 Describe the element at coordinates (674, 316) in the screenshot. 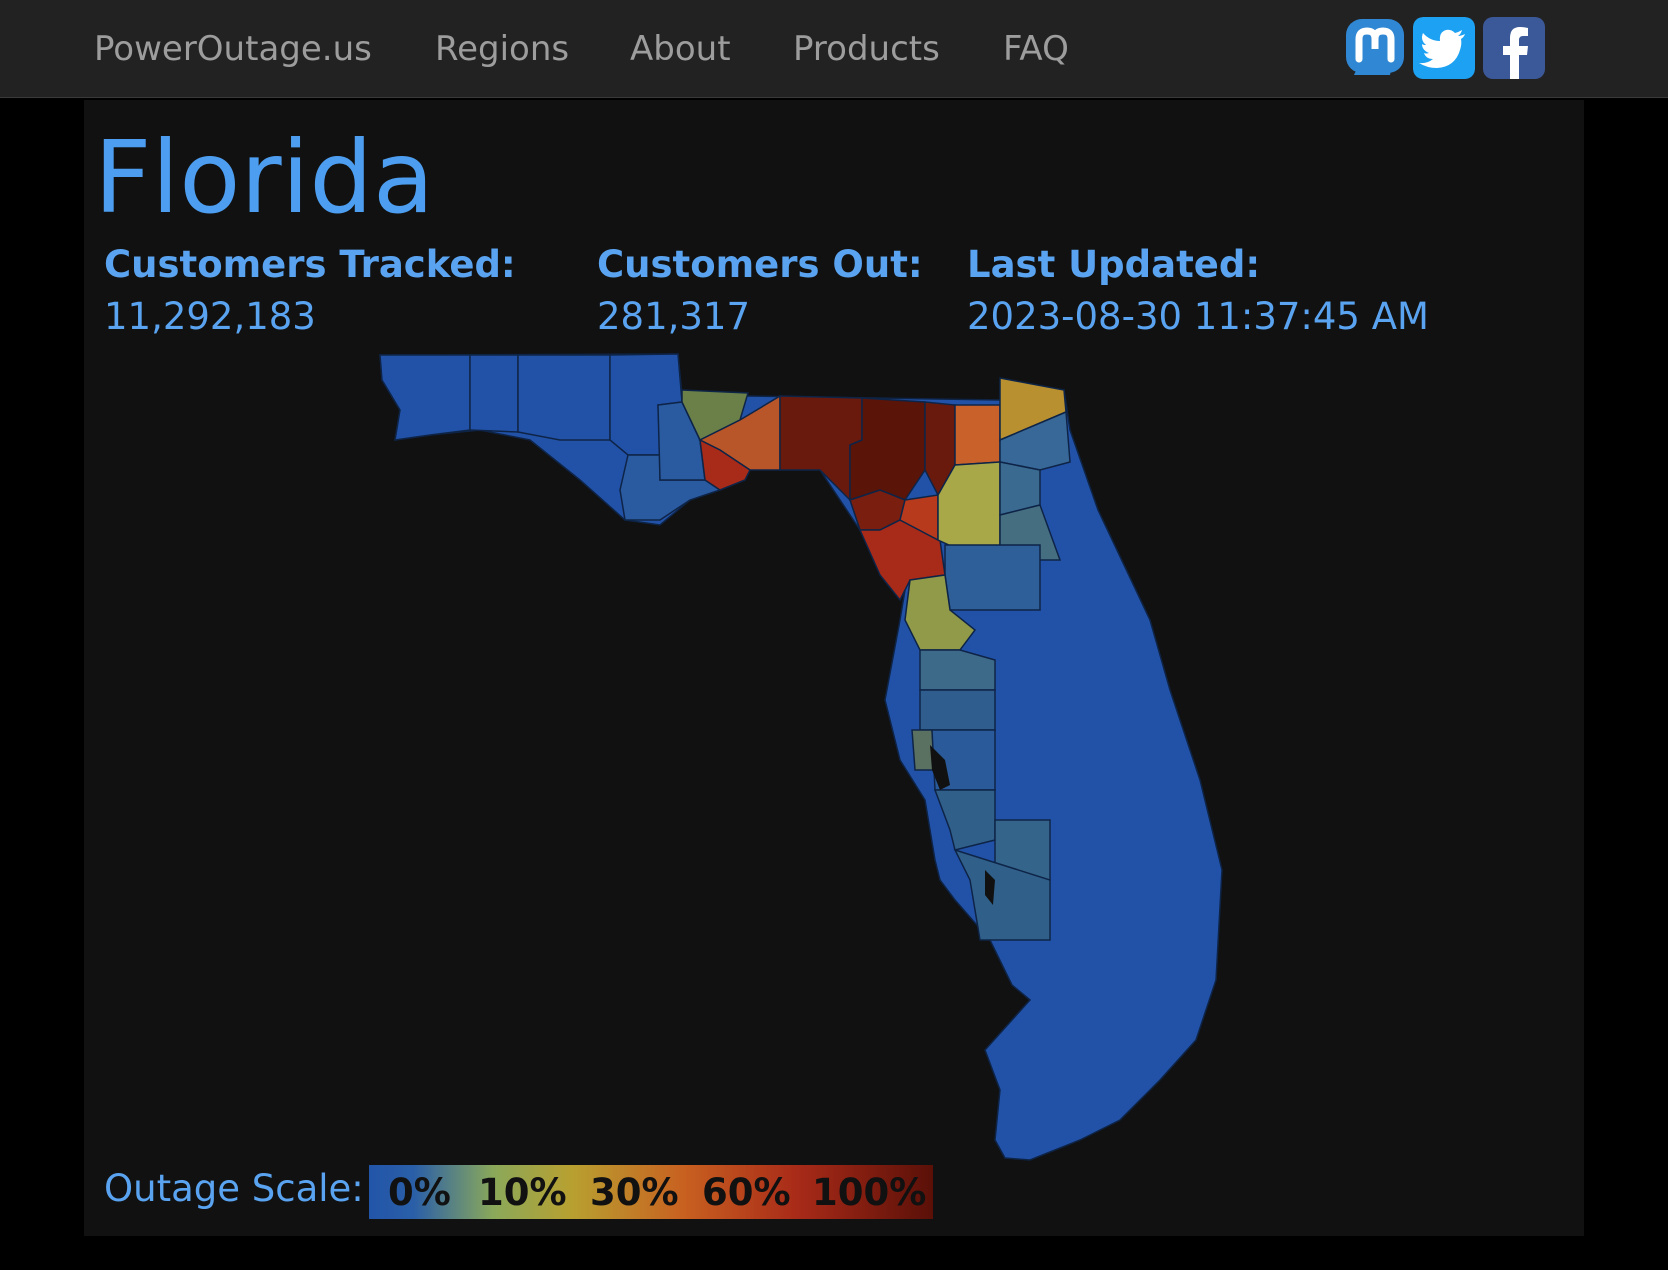

I see `customers-out-value: 281,317` at that location.